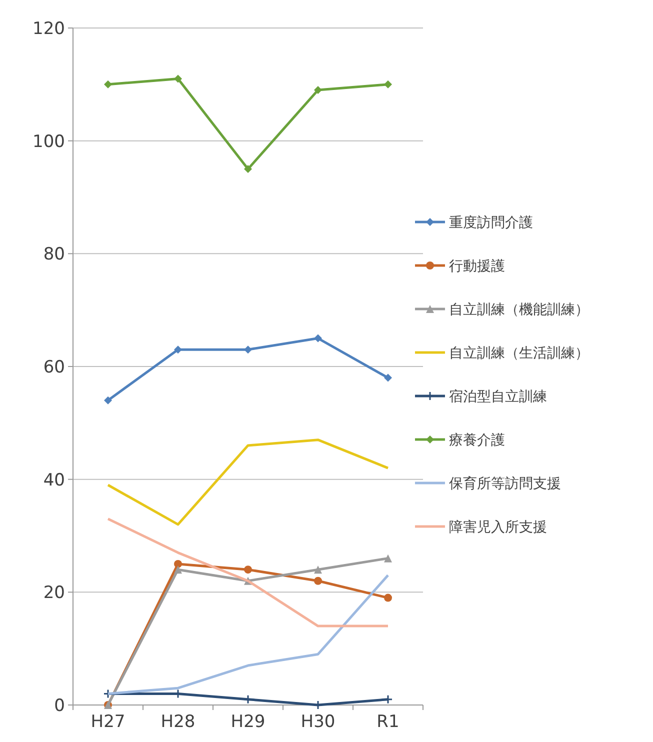 This screenshot has width=653, height=742. I want to click on y-tick-label: 60, so click(54, 368).